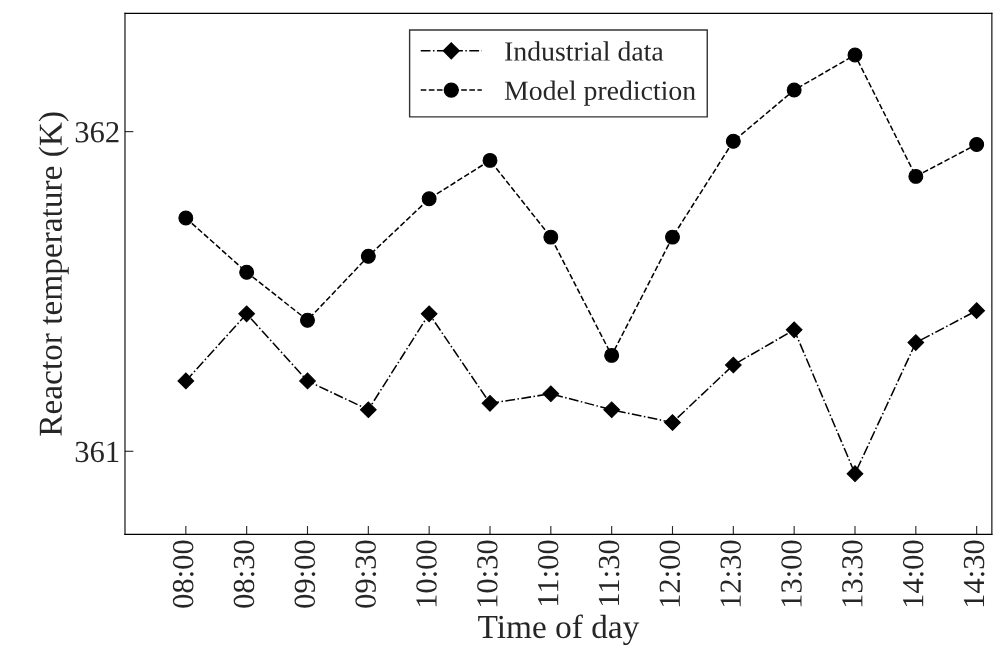 This screenshot has width=1008, height=668. Describe the element at coordinates (609, 573) in the screenshot. I see `x-tick-label: 11:30` at that location.